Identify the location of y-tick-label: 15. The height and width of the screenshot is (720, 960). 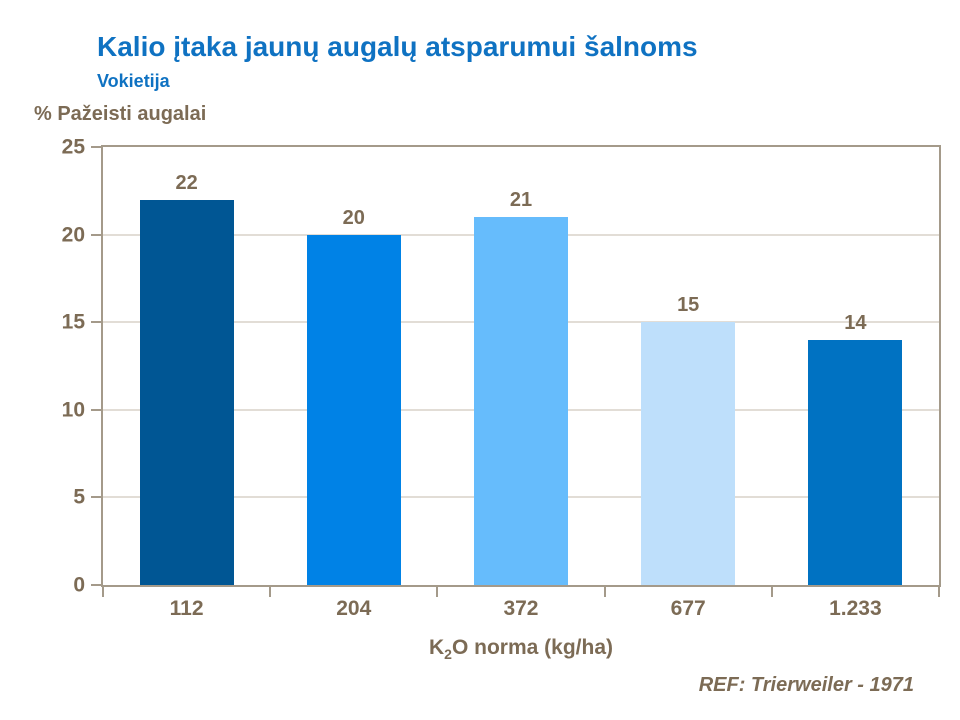
(73, 322).